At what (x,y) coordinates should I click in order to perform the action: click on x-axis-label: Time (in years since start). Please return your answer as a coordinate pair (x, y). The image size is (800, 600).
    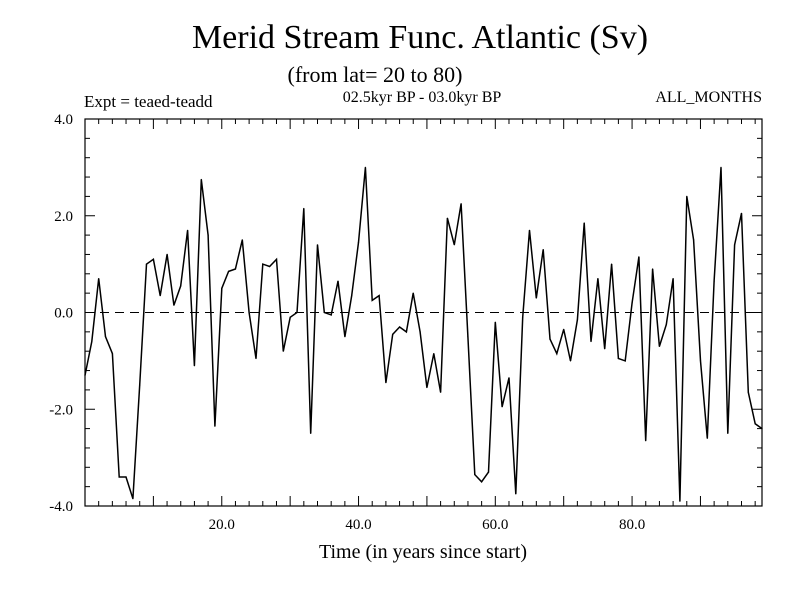
    Looking at the image, I should click on (423, 552).